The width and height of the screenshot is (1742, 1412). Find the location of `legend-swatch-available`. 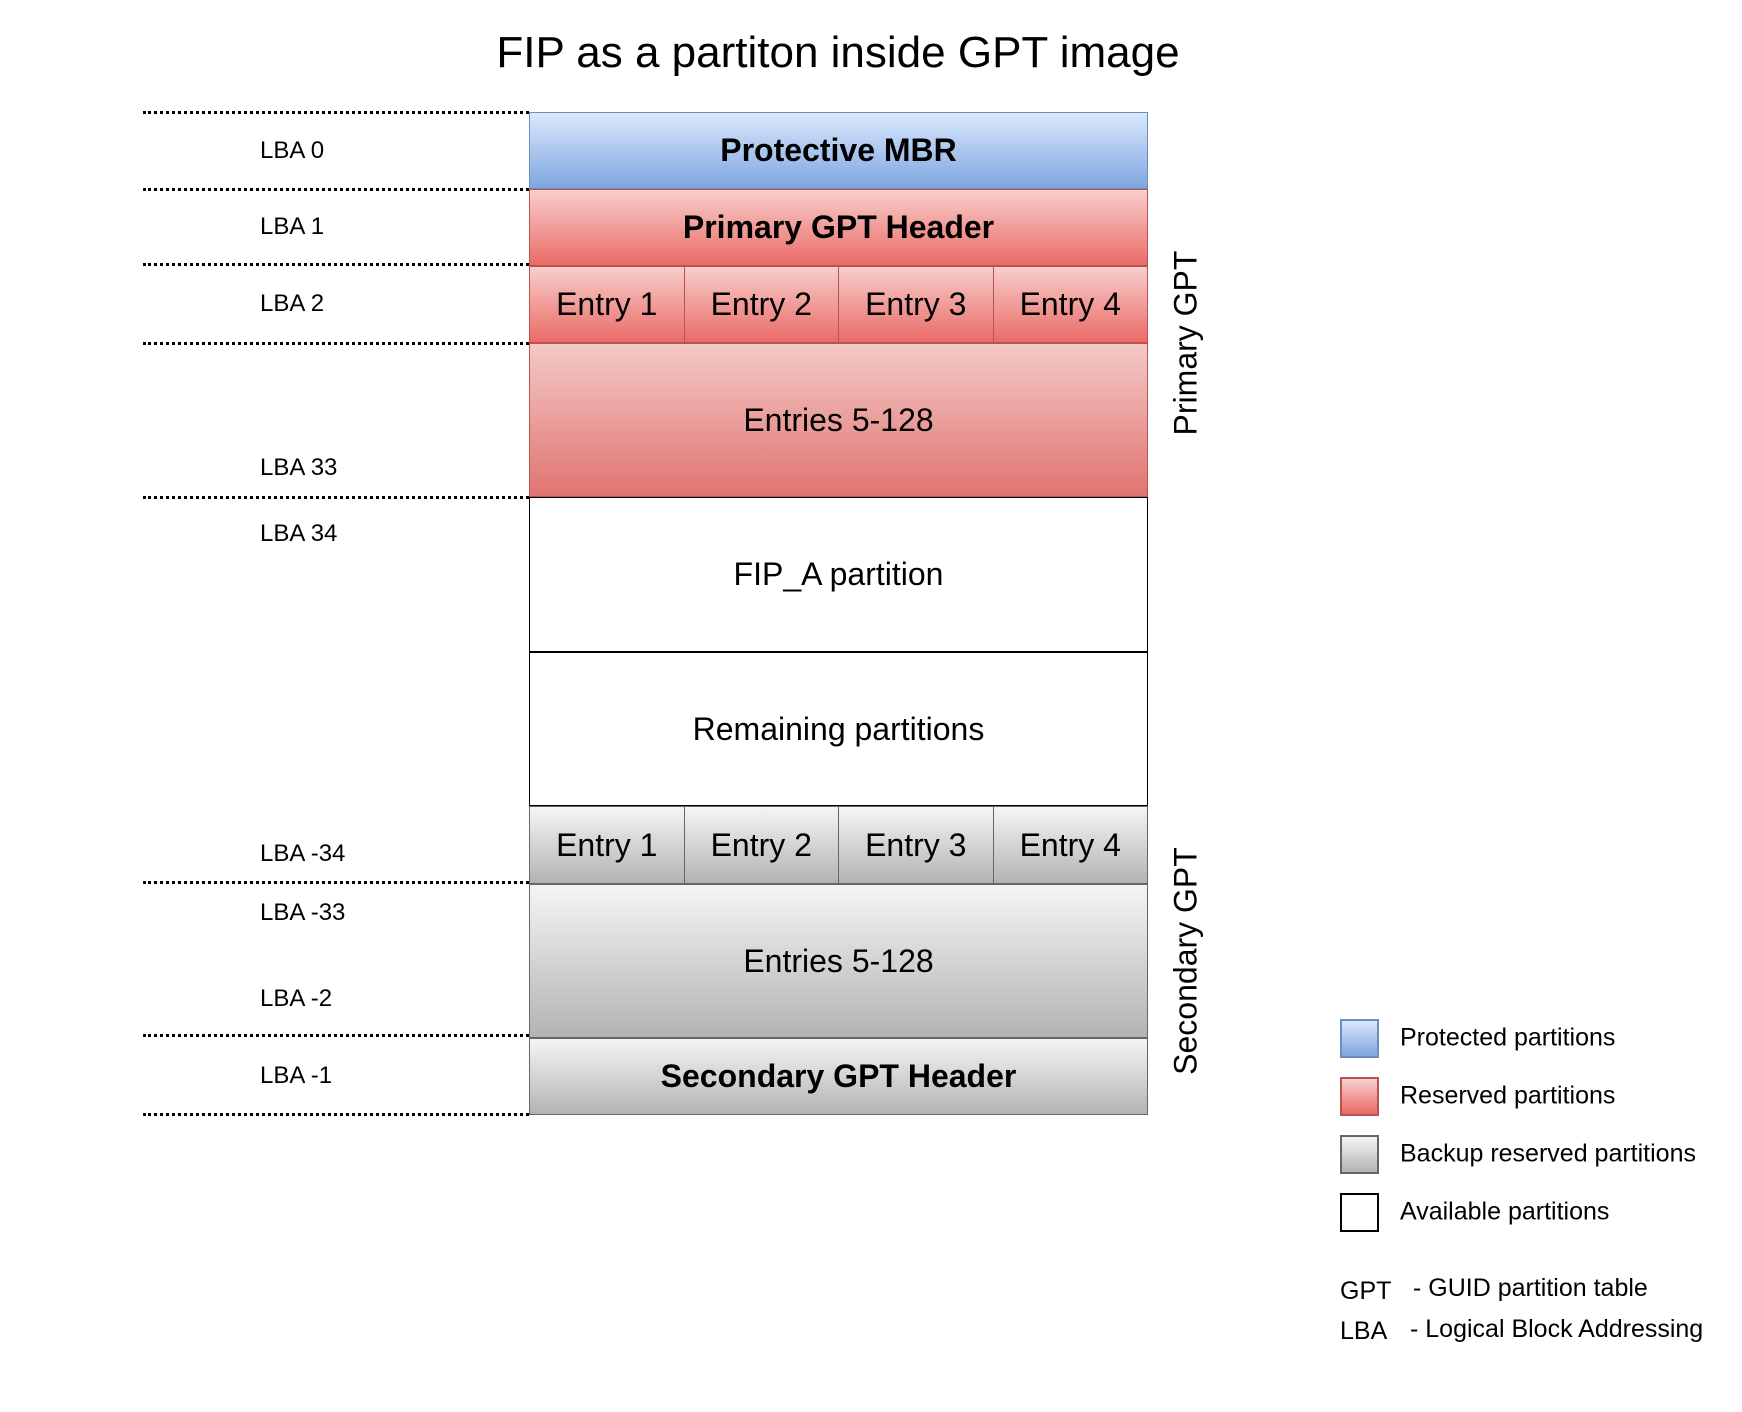

legend-swatch-available is located at coordinates (1359, 1212).